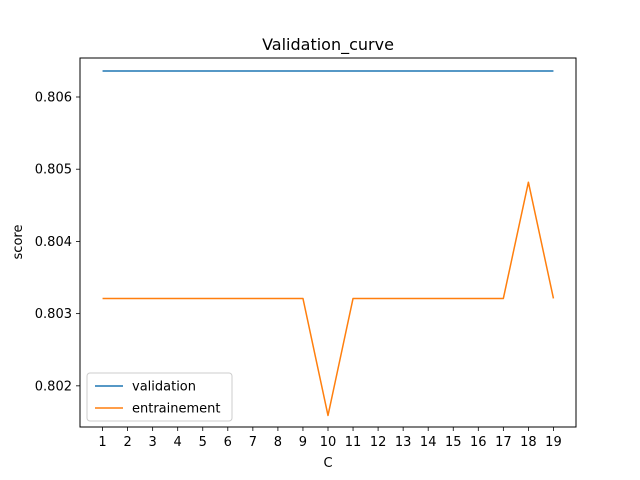 The height and width of the screenshot is (480, 640). I want to click on x-tick-label: 17, so click(503, 442).